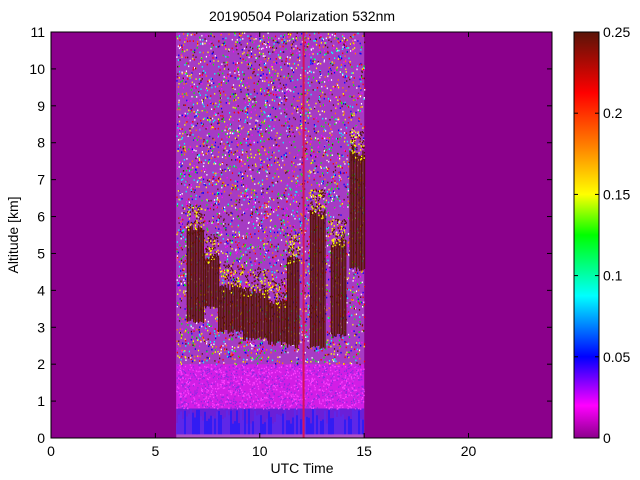 This screenshot has height=480, width=640. What do you see at coordinates (276, 239) in the screenshot?
I see `cloud-segments` at bounding box center [276, 239].